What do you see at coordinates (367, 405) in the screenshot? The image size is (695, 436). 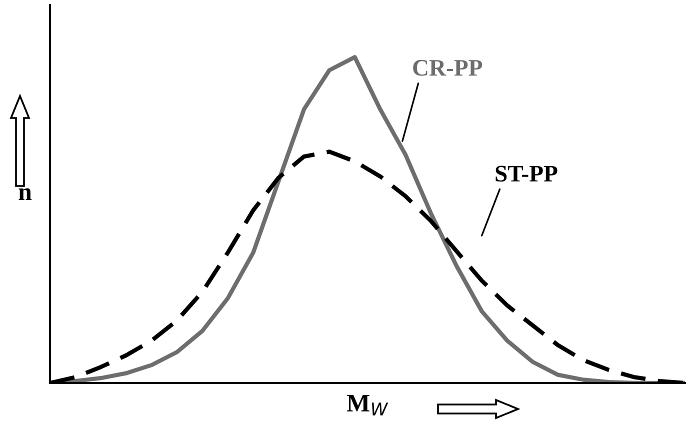 I see `x-axis-title: M$_{W}$` at bounding box center [367, 405].